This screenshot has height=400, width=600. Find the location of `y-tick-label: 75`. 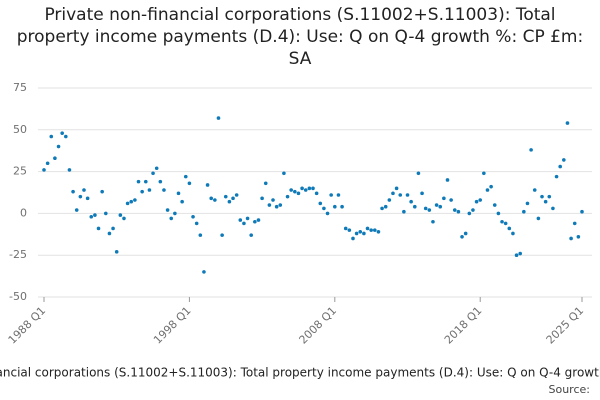

y-tick-label: 75 is located at coordinates (20, 87).